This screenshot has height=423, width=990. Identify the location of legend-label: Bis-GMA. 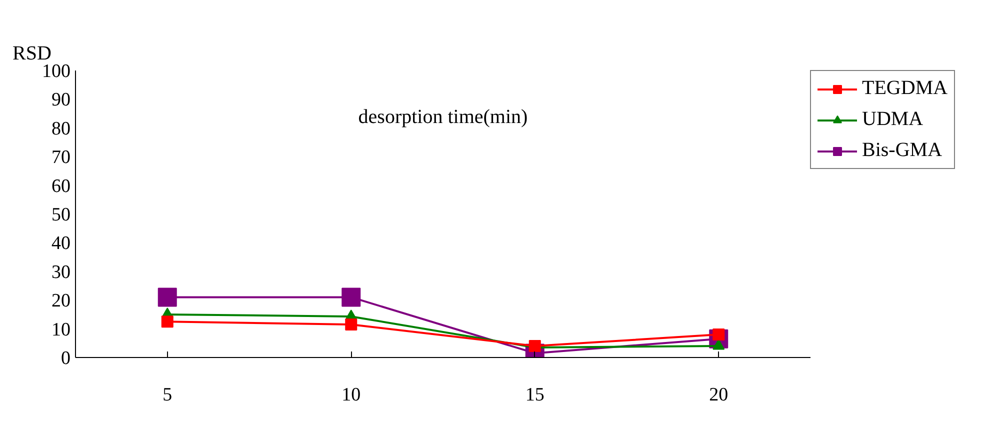
(902, 150).